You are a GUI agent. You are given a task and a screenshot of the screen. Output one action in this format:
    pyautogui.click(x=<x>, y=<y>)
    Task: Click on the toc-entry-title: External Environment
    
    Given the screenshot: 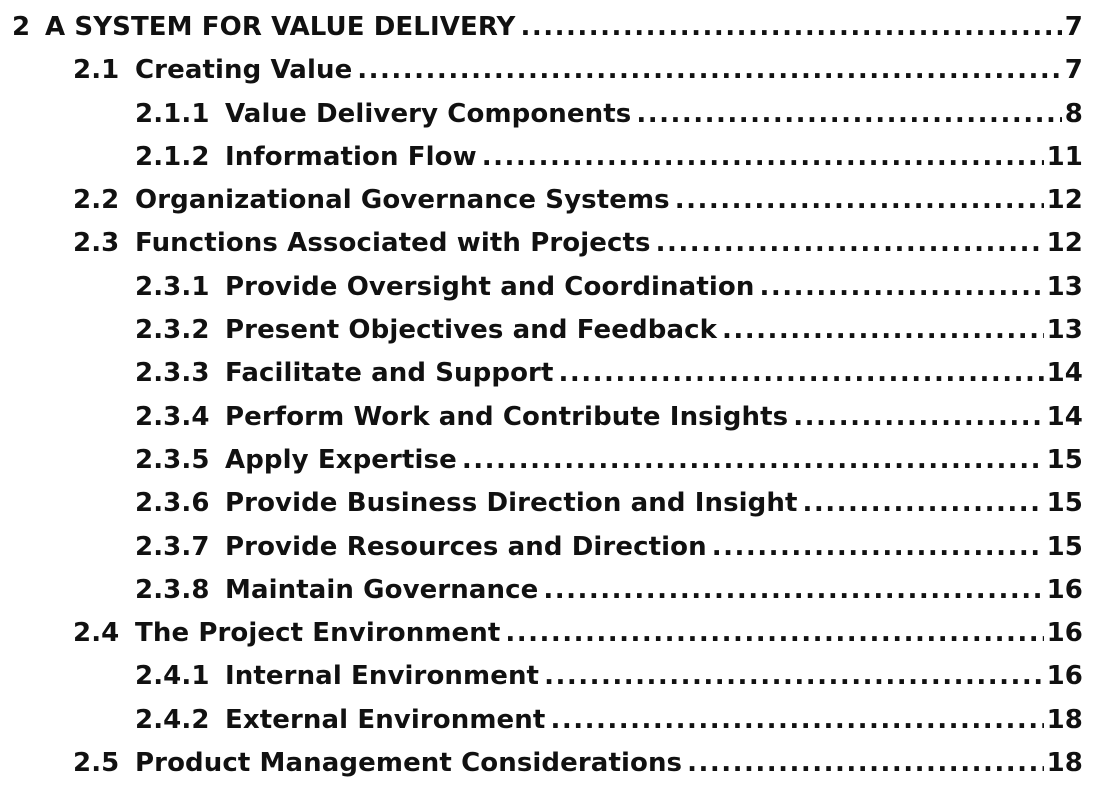 What is the action you would take?
    pyautogui.click(x=385, y=719)
    